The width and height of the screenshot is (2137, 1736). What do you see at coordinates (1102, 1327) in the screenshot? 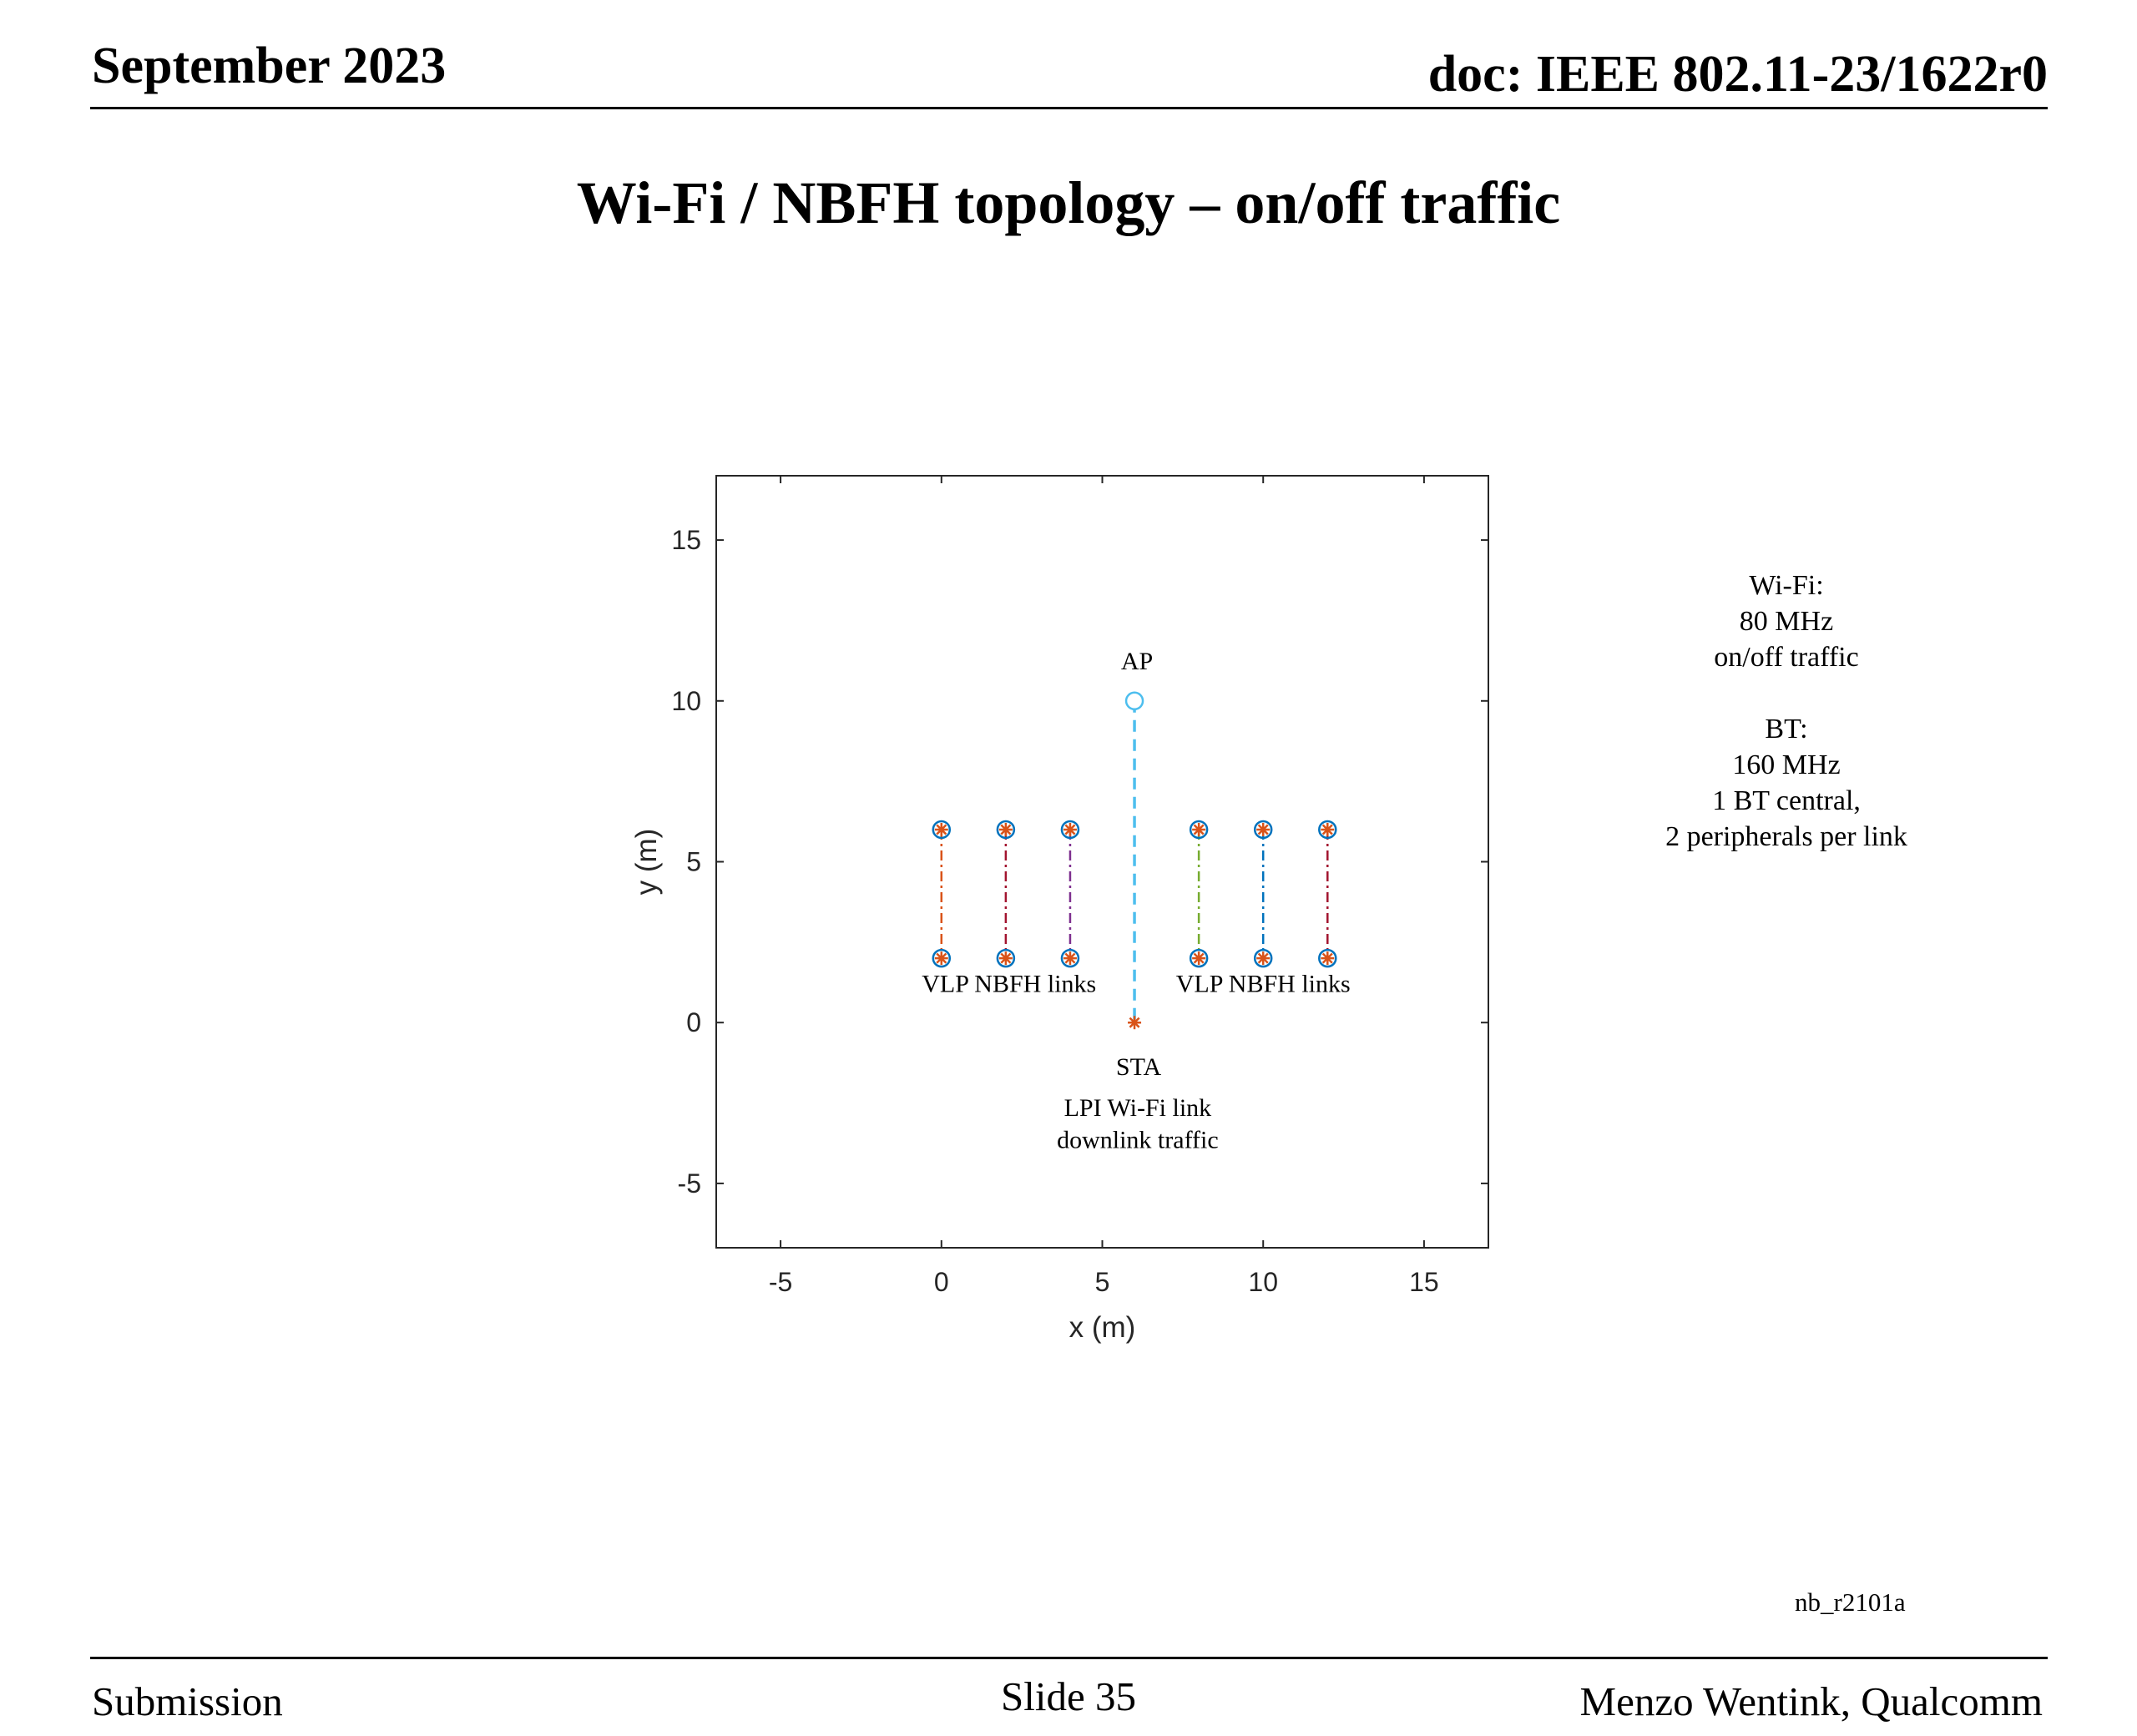
I see `x-axis-label: x (m)` at bounding box center [1102, 1327].